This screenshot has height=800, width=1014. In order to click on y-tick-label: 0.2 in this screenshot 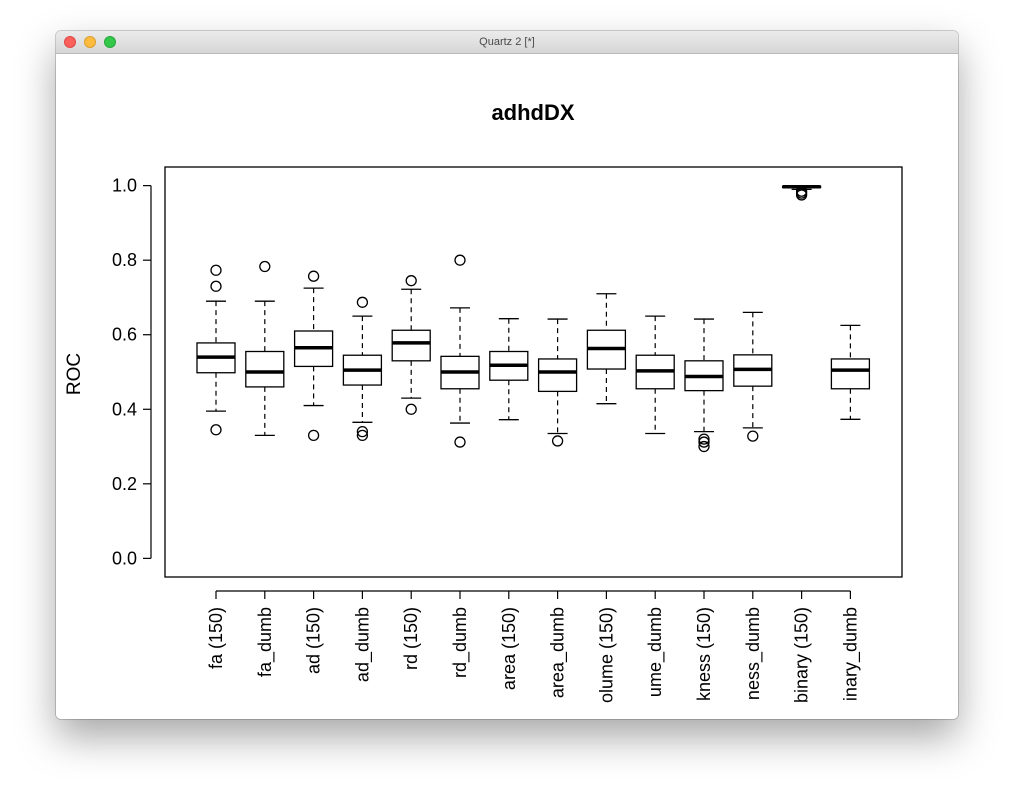, I will do `click(124, 484)`.